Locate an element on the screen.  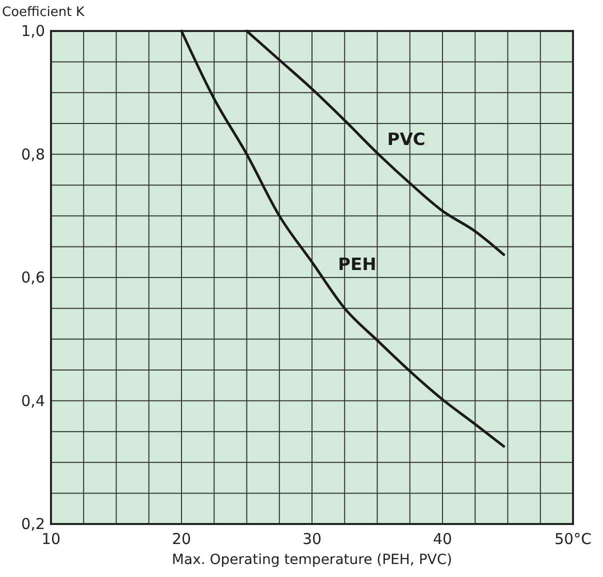
y-tick-label: 0,8 is located at coordinates (33, 154).